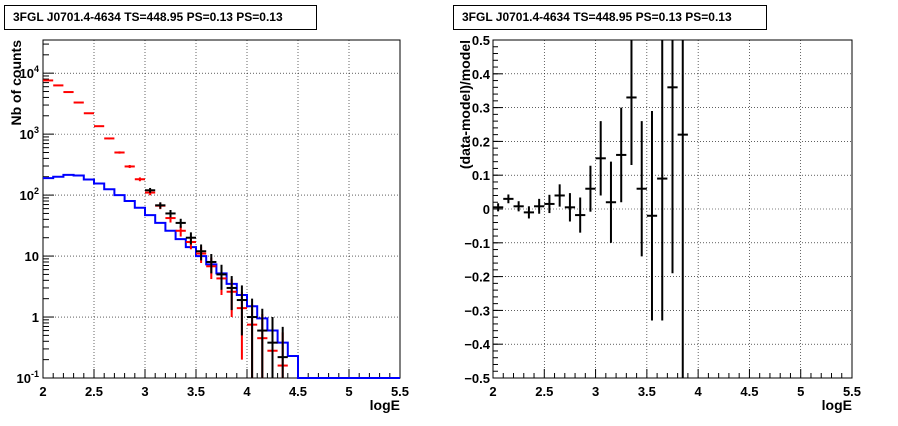 The width and height of the screenshot is (898, 426). What do you see at coordinates (32, 256) in the screenshot?
I see `left-y-tick-label: 10` at bounding box center [32, 256].